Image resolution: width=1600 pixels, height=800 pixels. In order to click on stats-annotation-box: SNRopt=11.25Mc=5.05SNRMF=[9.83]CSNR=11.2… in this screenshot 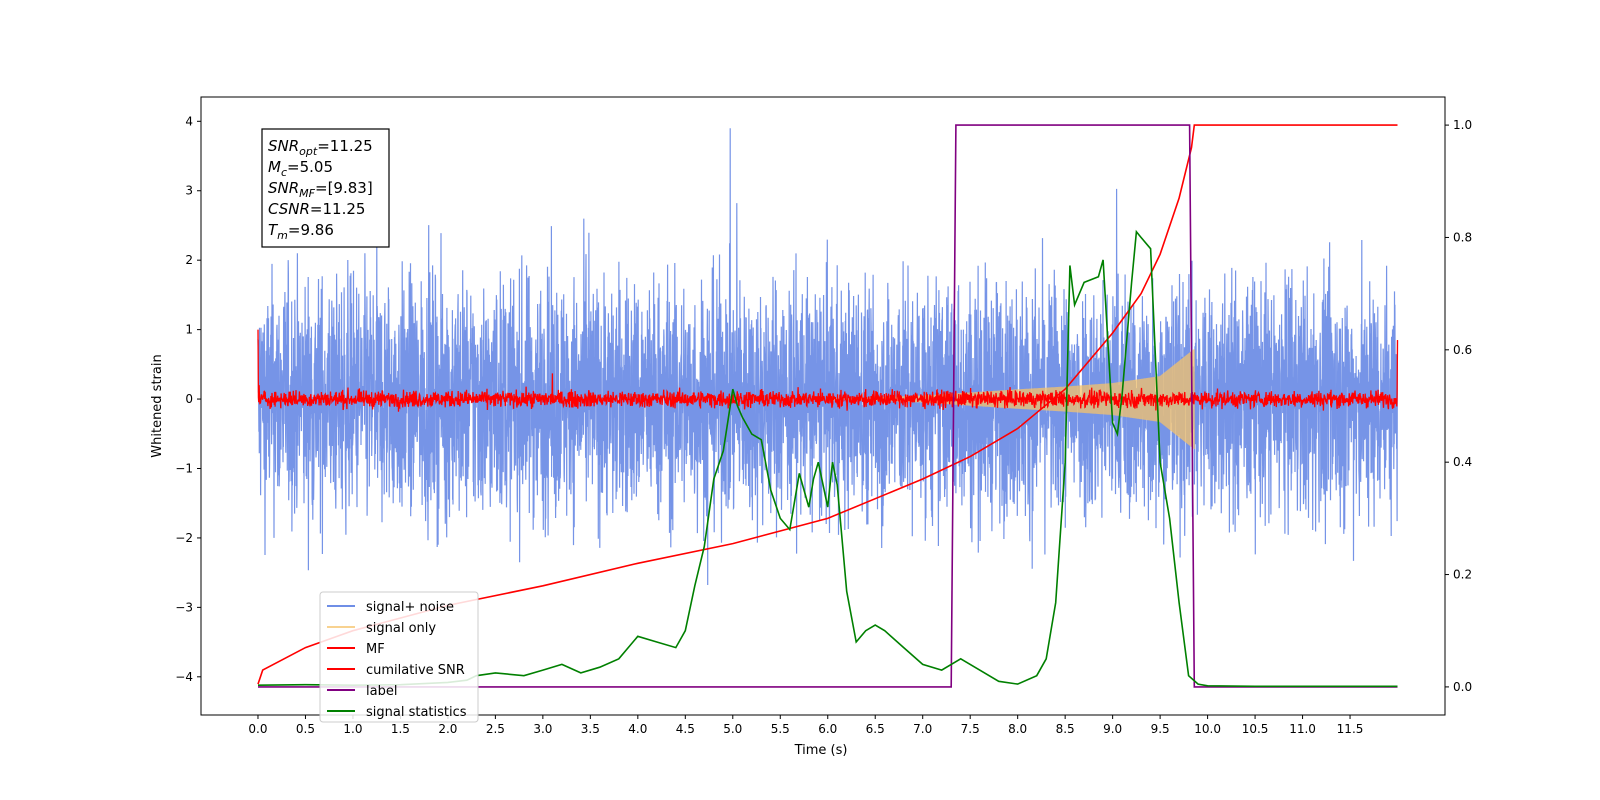, I will do `click(325, 188)`.